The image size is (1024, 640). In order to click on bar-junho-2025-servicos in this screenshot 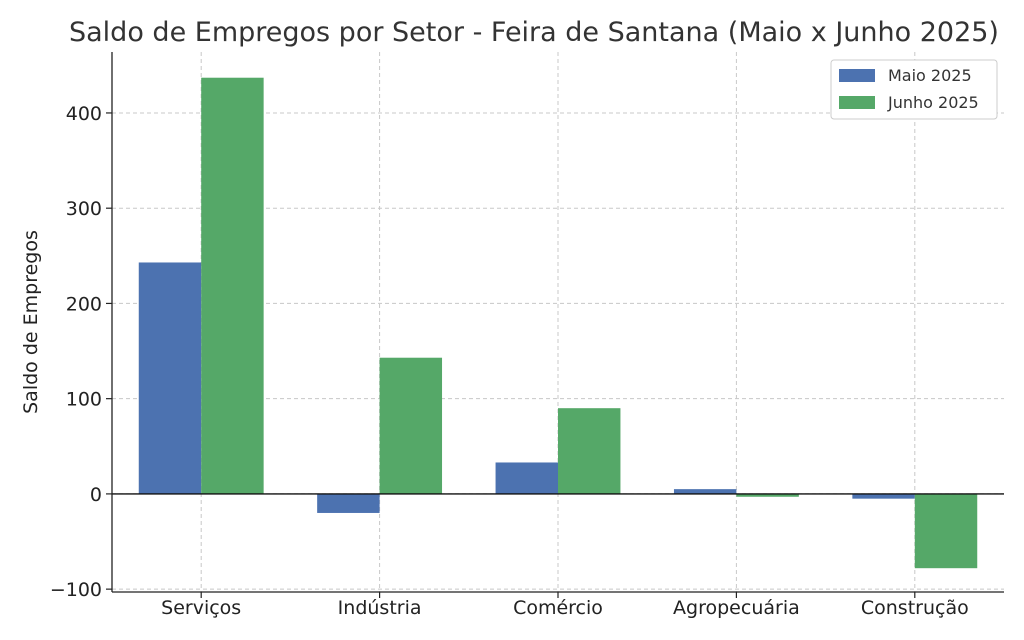, I will do `click(232, 285)`.